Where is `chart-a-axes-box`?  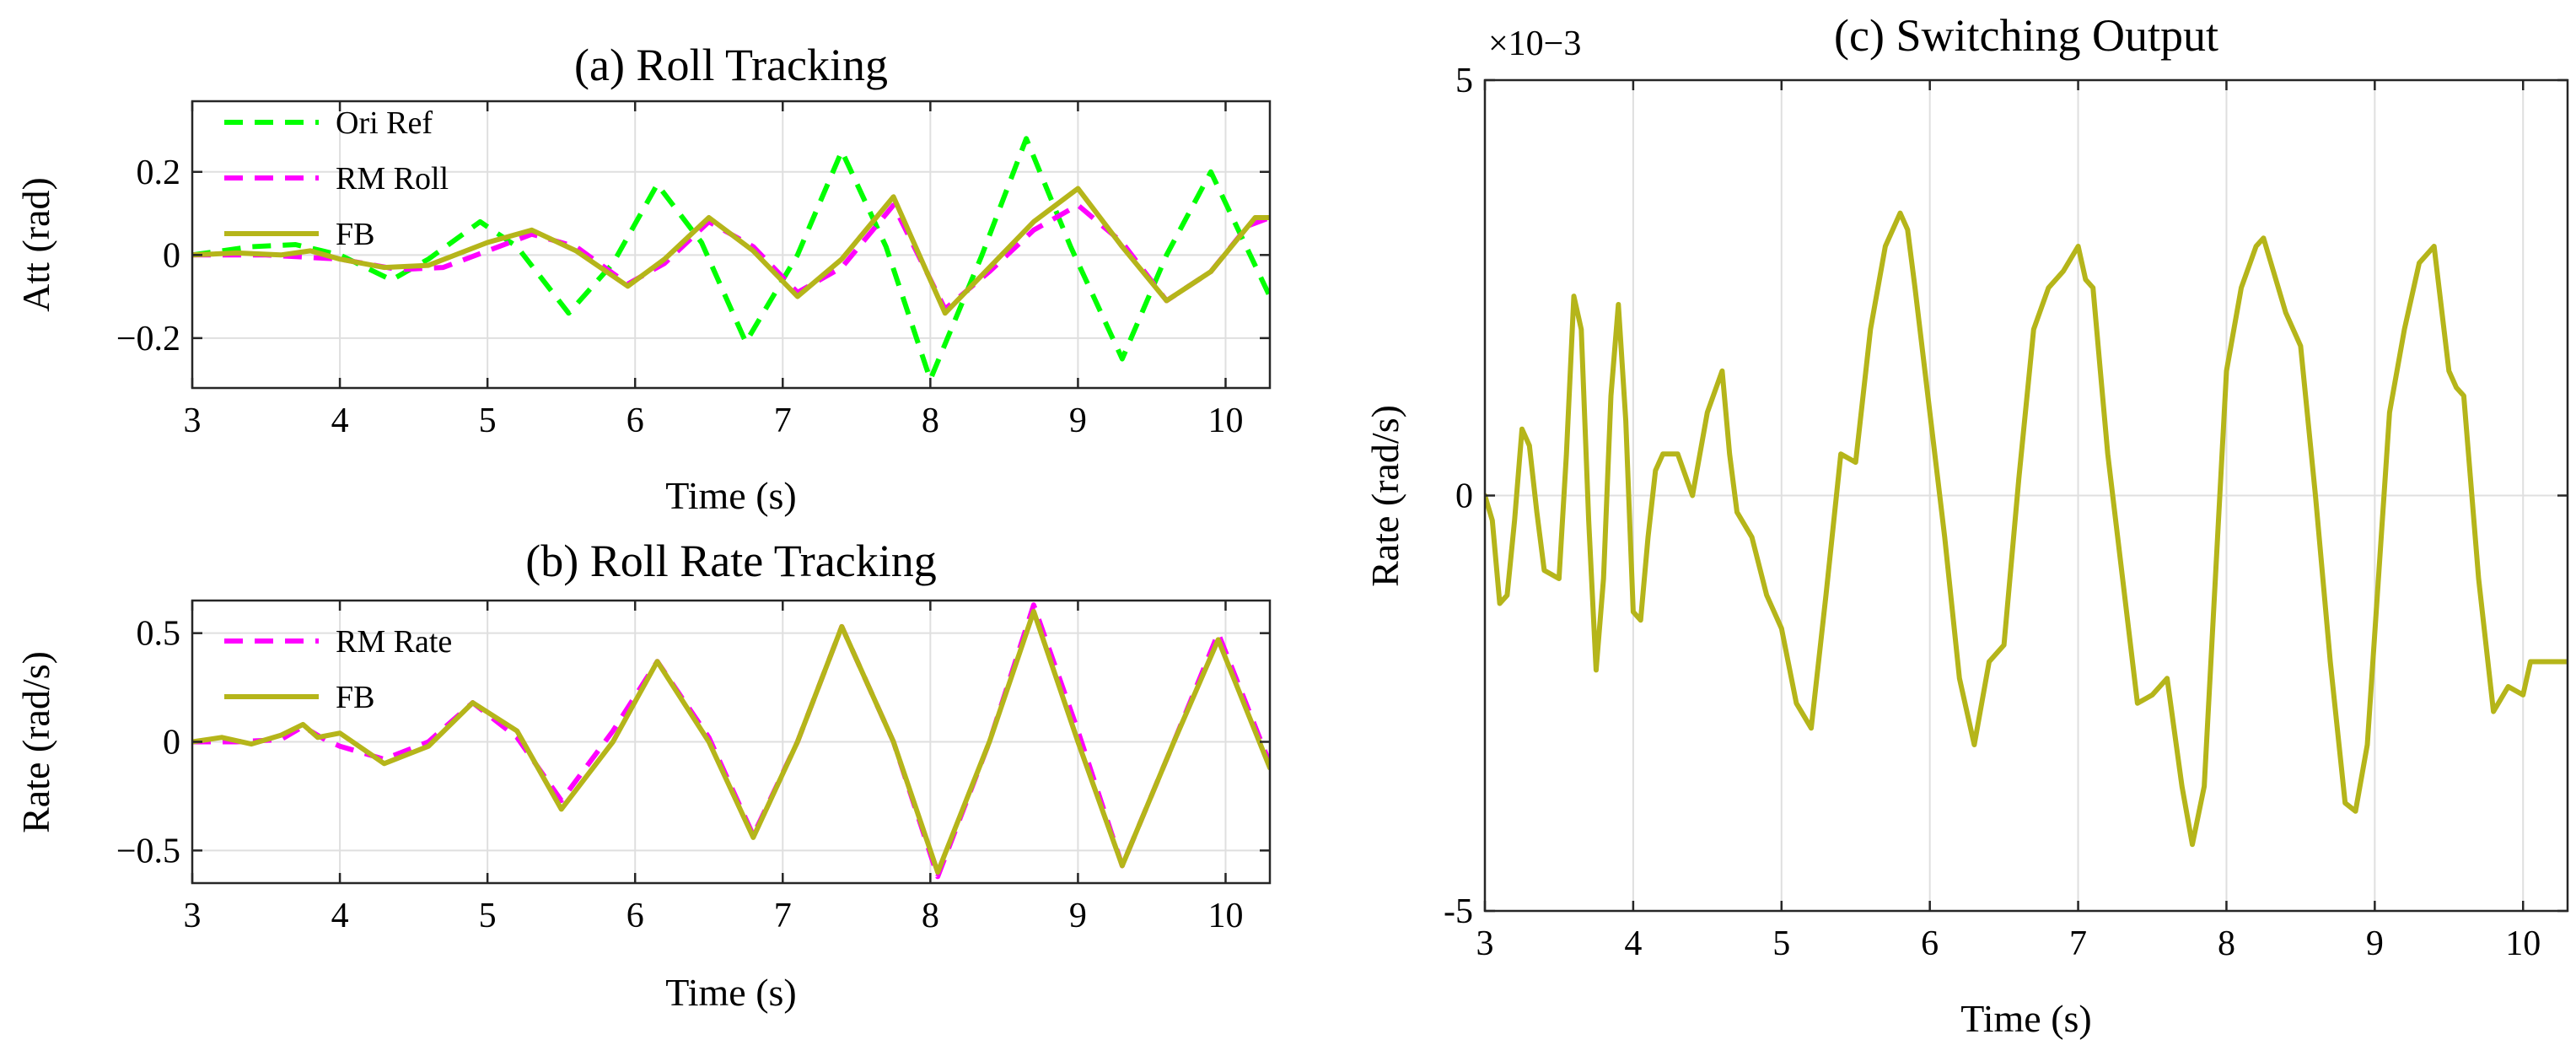
chart-a-axes-box is located at coordinates (731, 245).